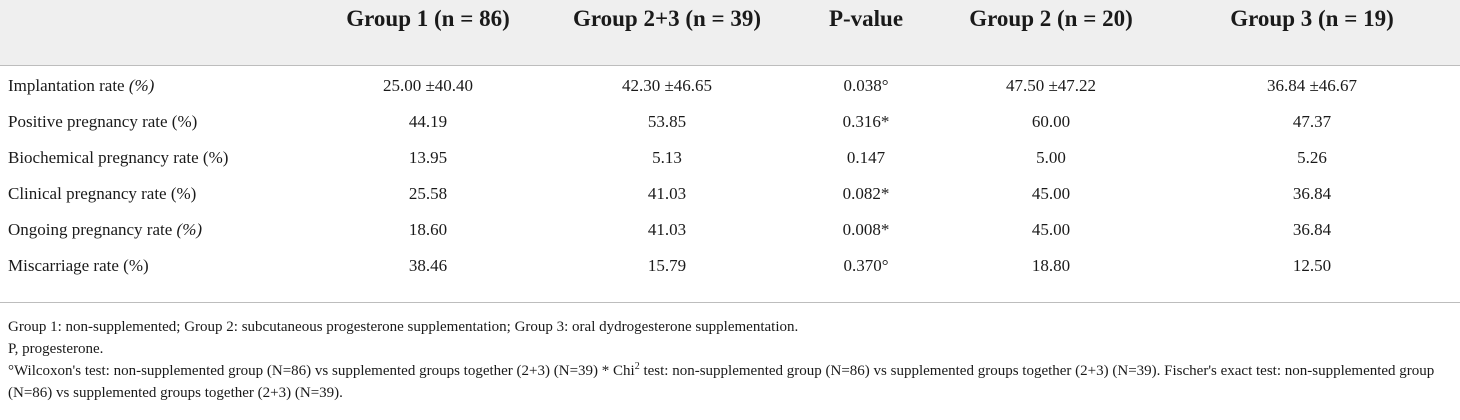 The width and height of the screenshot is (1460, 420). What do you see at coordinates (866, 157) in the screenshot?
I see `cell-p-value: 0.147` at bounding box center [866, 157].